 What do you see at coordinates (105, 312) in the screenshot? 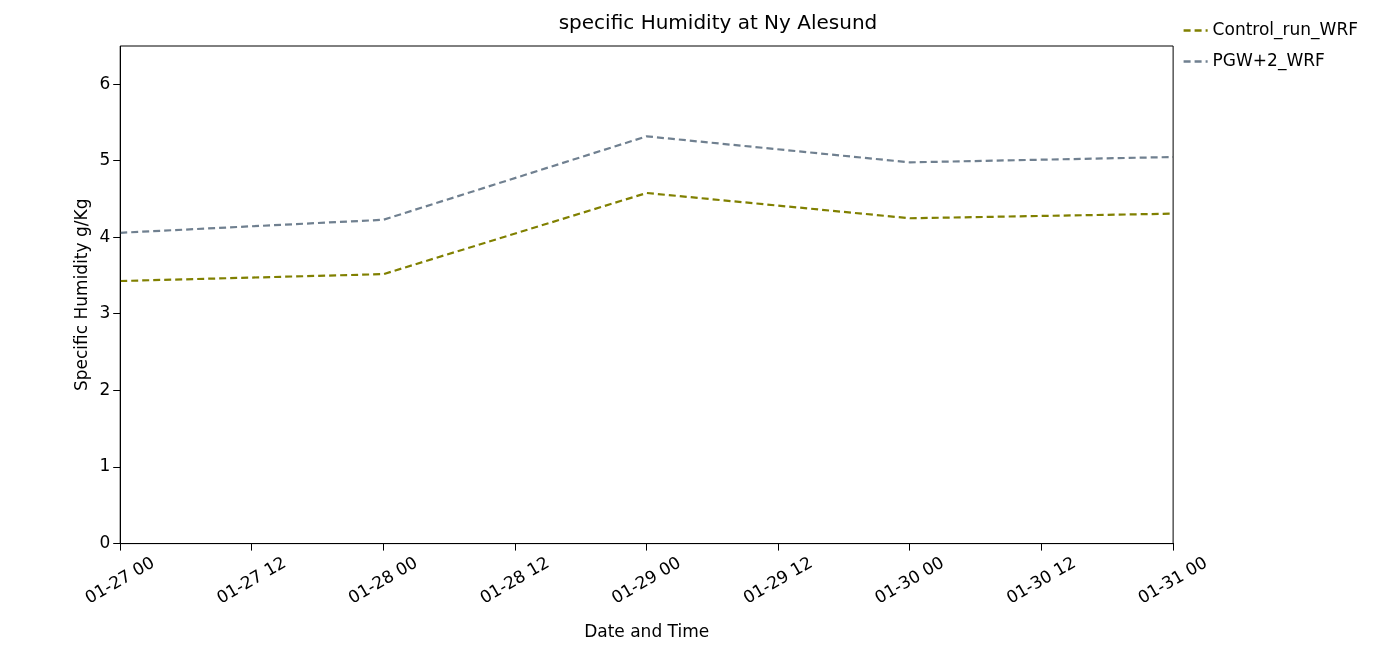
I see `y-tick-label: 3` at bounding box center [105, 312].